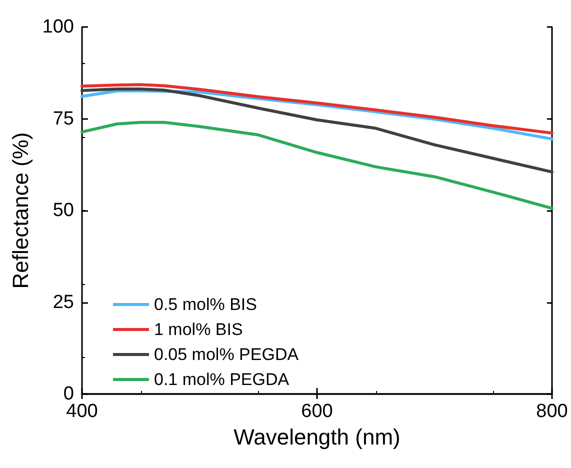 The height and width of the screenshot is (468, 571). What do you see at coordinates (63, 302) in the screenshot?
I see `y-tick-label: 25` at bounding box center [63, 302].